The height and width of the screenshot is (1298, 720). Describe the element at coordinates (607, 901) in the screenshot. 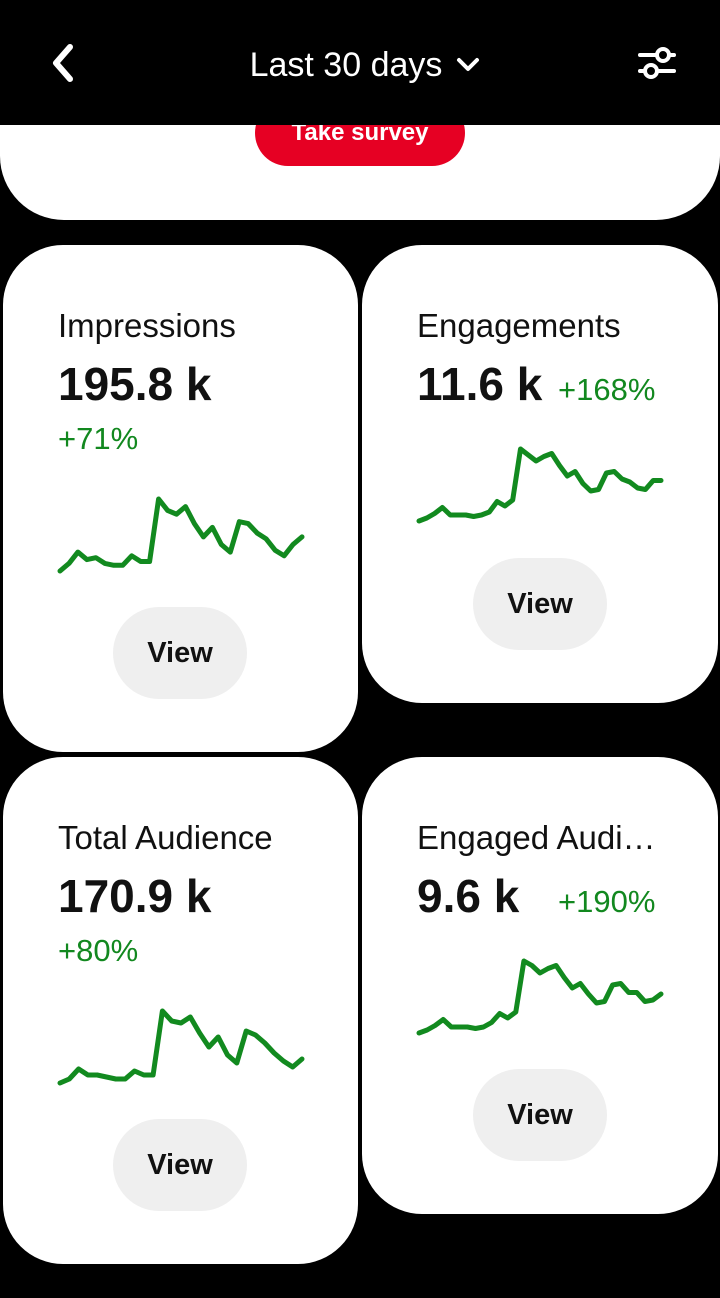

I see `card-change: +190%` at that location.